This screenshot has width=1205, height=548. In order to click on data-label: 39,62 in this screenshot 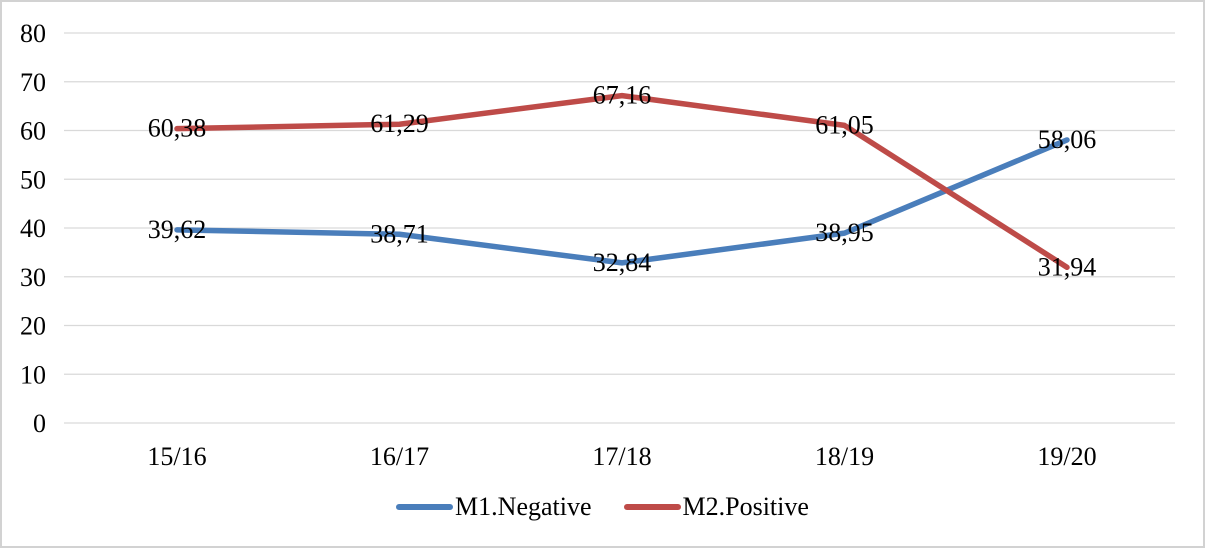, I will do `click(177, 229)`.